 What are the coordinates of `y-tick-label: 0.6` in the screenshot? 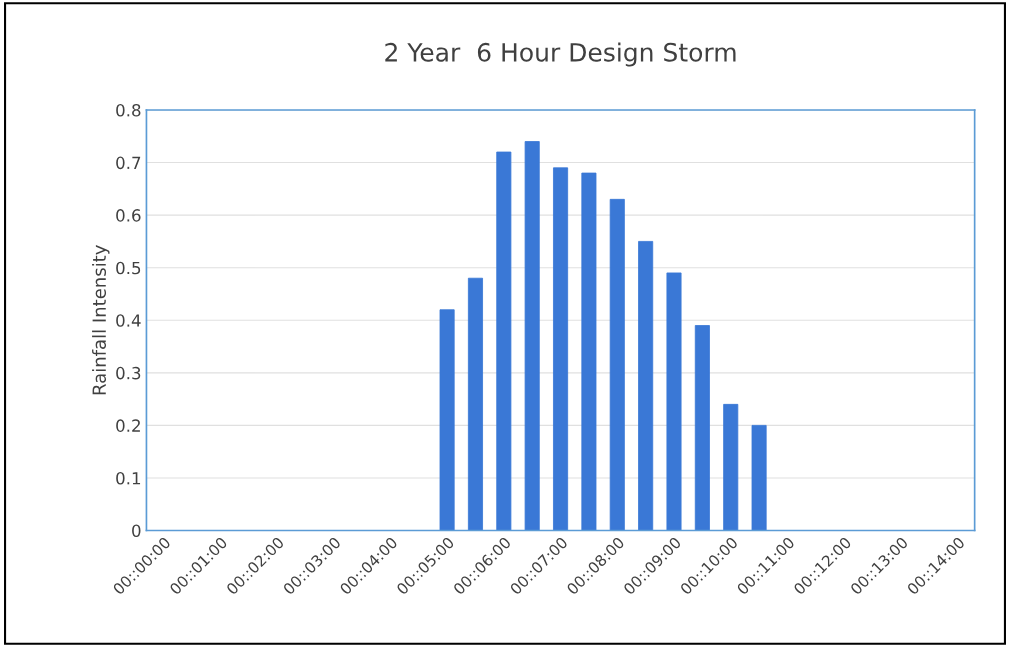 It's located at (128, 215).